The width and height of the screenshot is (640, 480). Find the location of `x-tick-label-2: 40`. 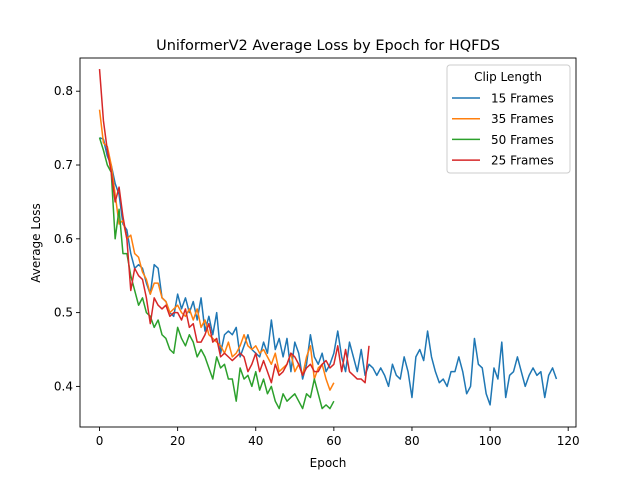

x-tick-label-2: 40 is located at coordinates (255, 441).